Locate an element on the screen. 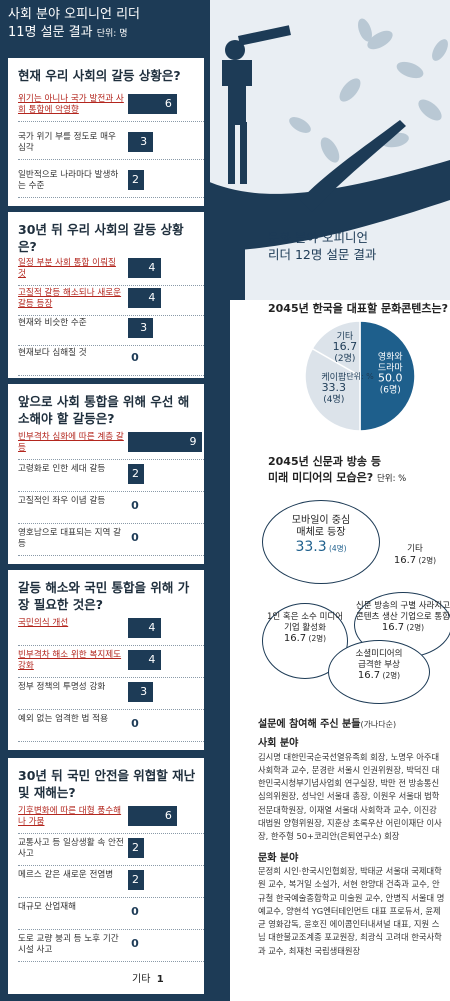  answer-label: 일반적으로 나라마다 발생하는 수준 is located at coordinates (68, 180).